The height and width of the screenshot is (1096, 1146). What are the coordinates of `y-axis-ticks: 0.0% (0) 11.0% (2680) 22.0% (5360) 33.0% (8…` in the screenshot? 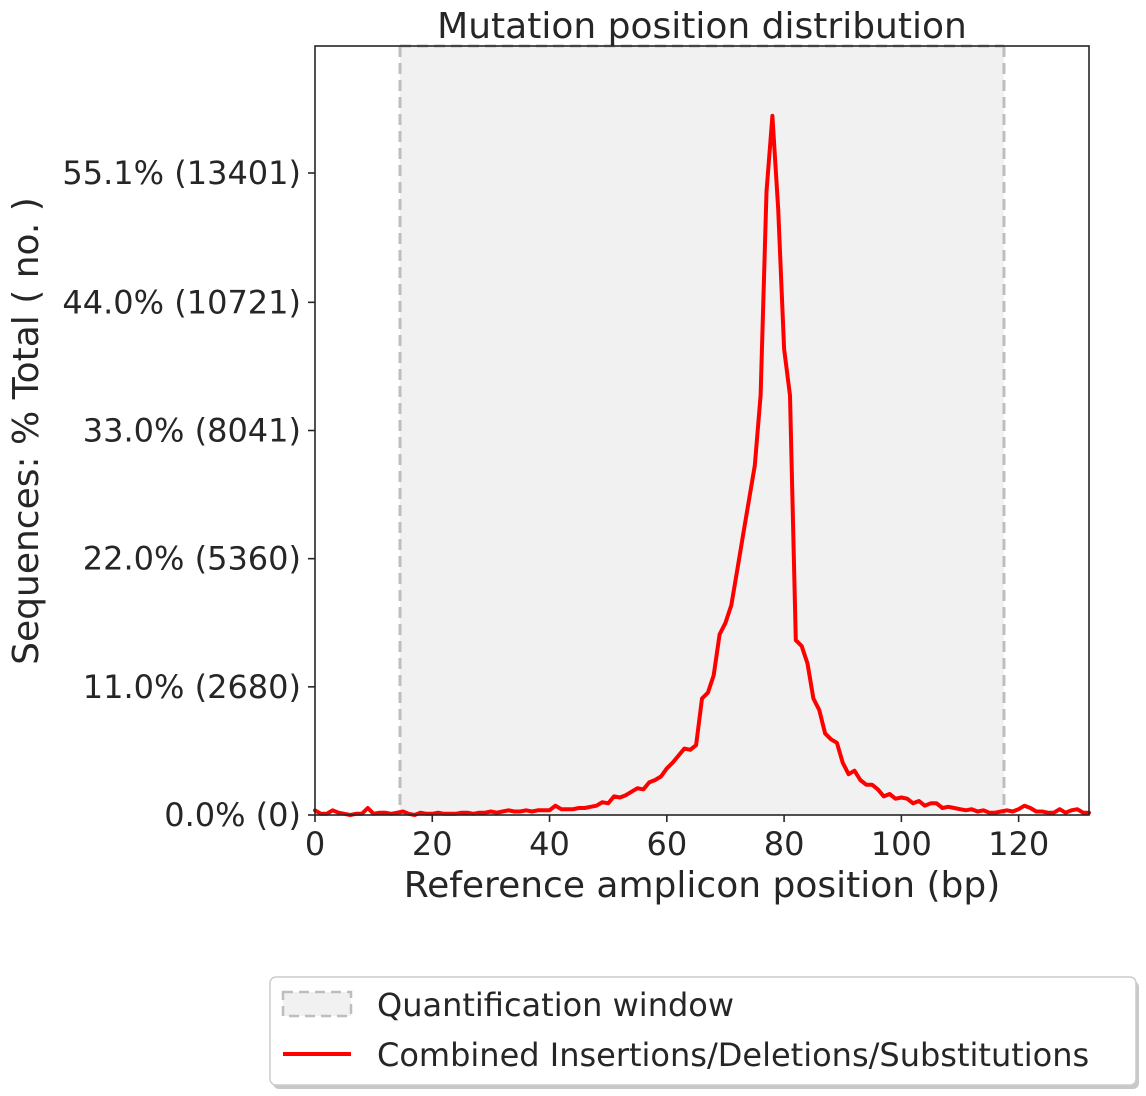 It's located at (188, 494).